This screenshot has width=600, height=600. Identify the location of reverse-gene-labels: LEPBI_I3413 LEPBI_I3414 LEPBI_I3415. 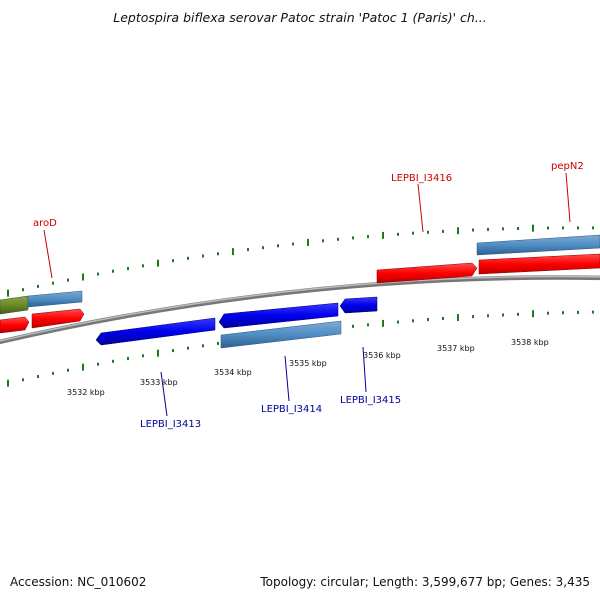
(270, 388).